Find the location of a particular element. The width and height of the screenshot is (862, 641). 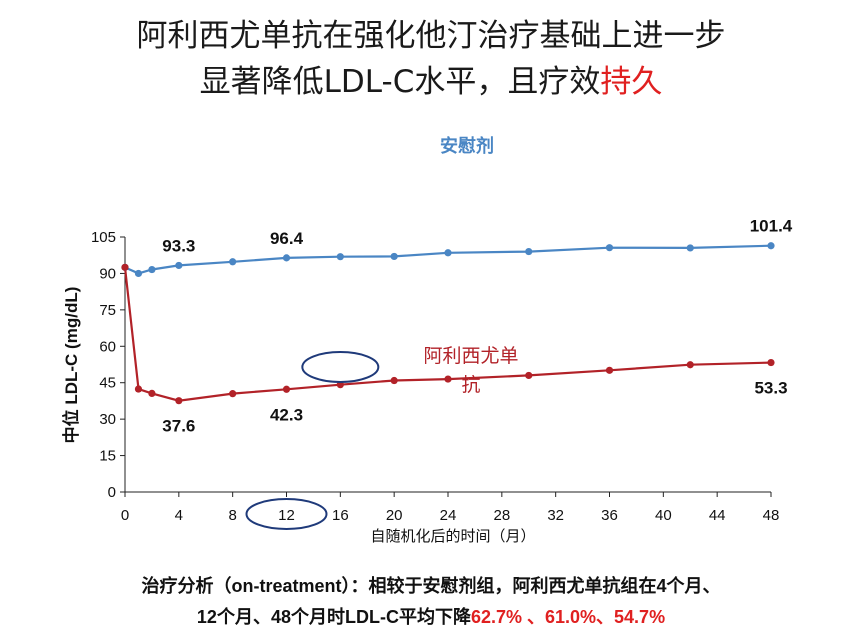

title-accent-text: 持久 is located at coordinates (631, 82).